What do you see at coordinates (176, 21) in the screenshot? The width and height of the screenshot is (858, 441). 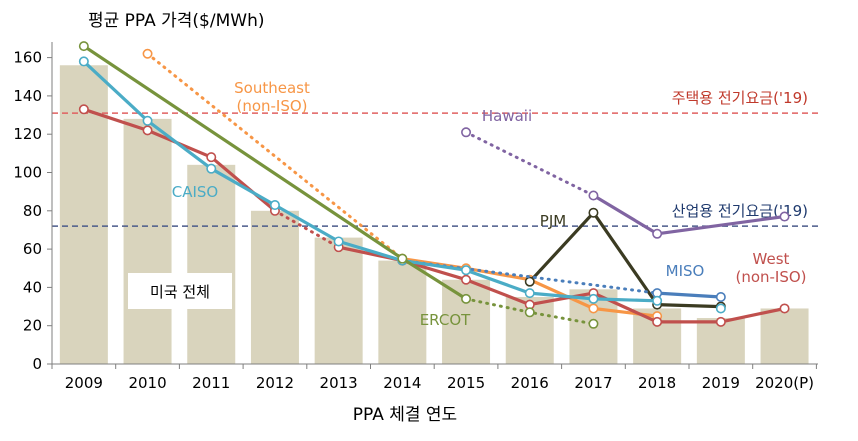 I see `chart-title: 평균 PPA 가격($/MWh)` at bounding box center [176, 21].